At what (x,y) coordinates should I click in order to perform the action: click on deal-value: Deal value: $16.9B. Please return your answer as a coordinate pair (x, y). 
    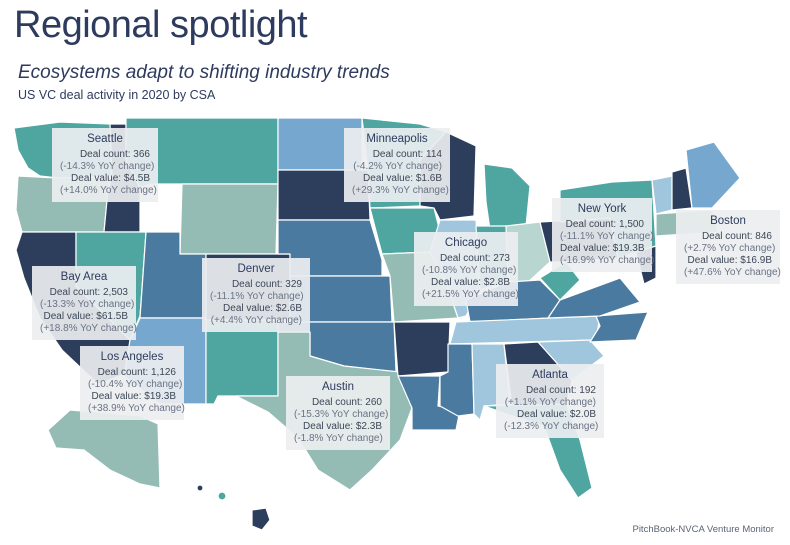
    Looking at the image, I should click on (729, 260).